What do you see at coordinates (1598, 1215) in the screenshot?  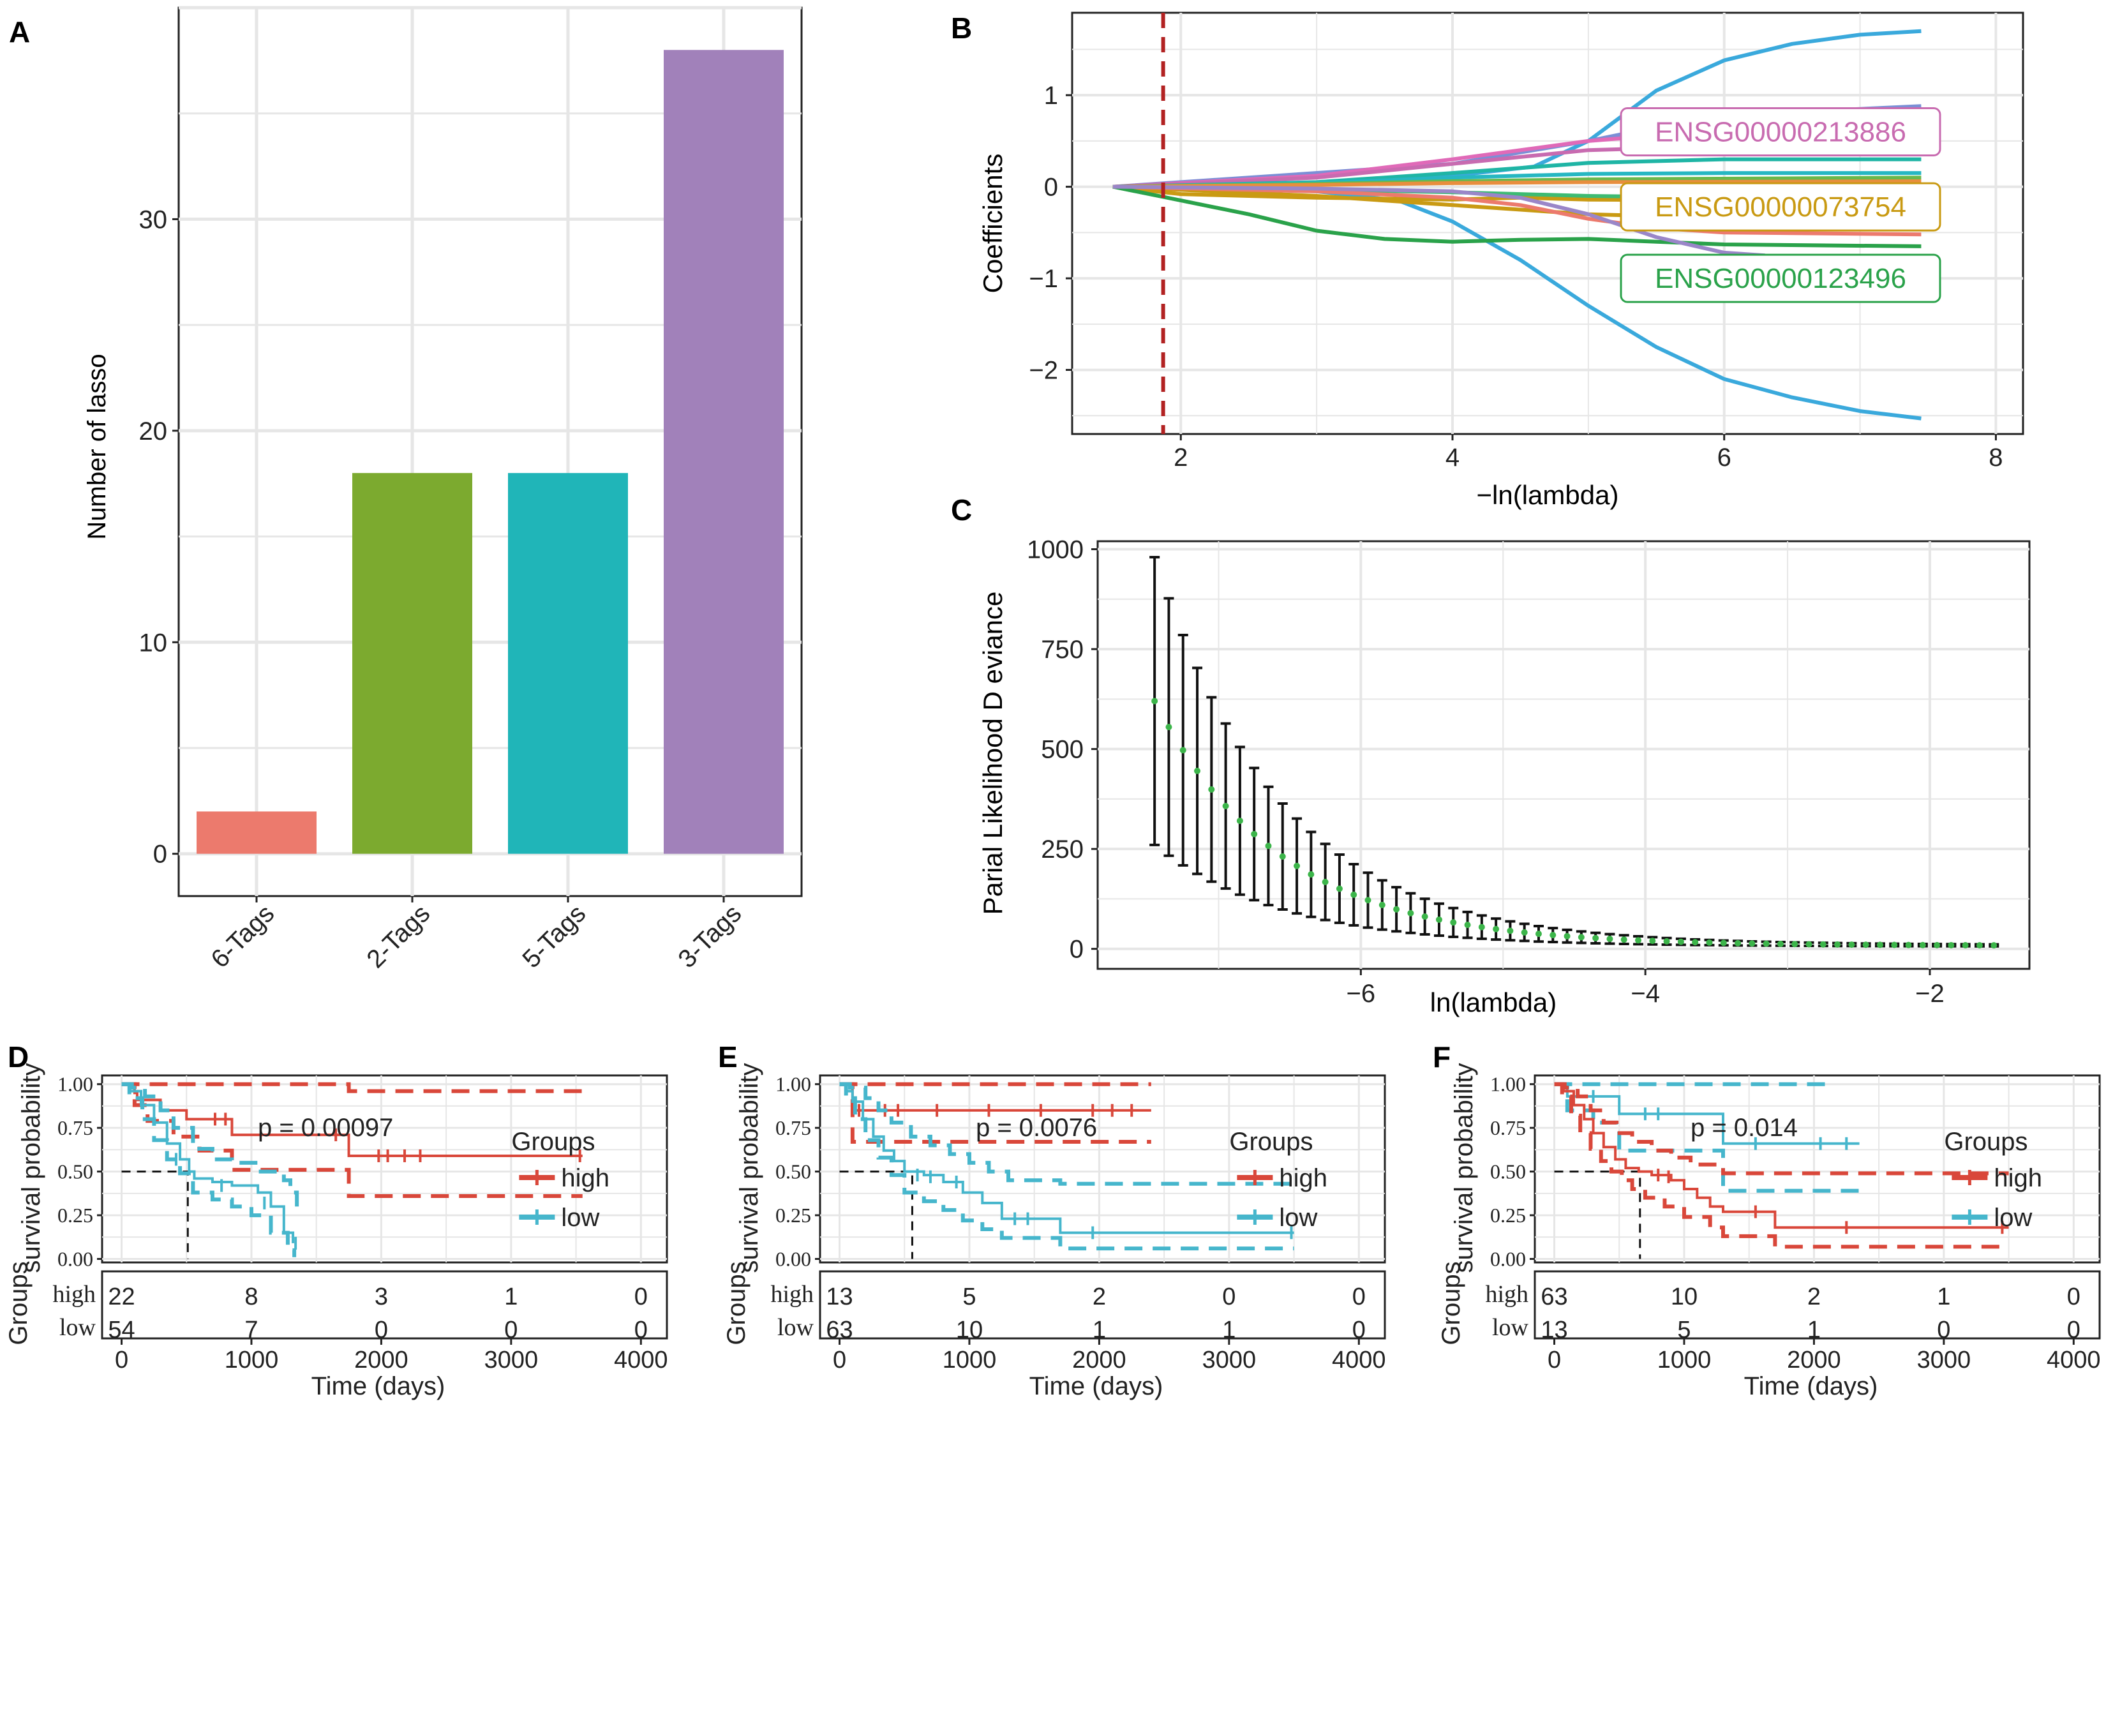 I see `median-survival-line` at bounding box center [1598, 1215].